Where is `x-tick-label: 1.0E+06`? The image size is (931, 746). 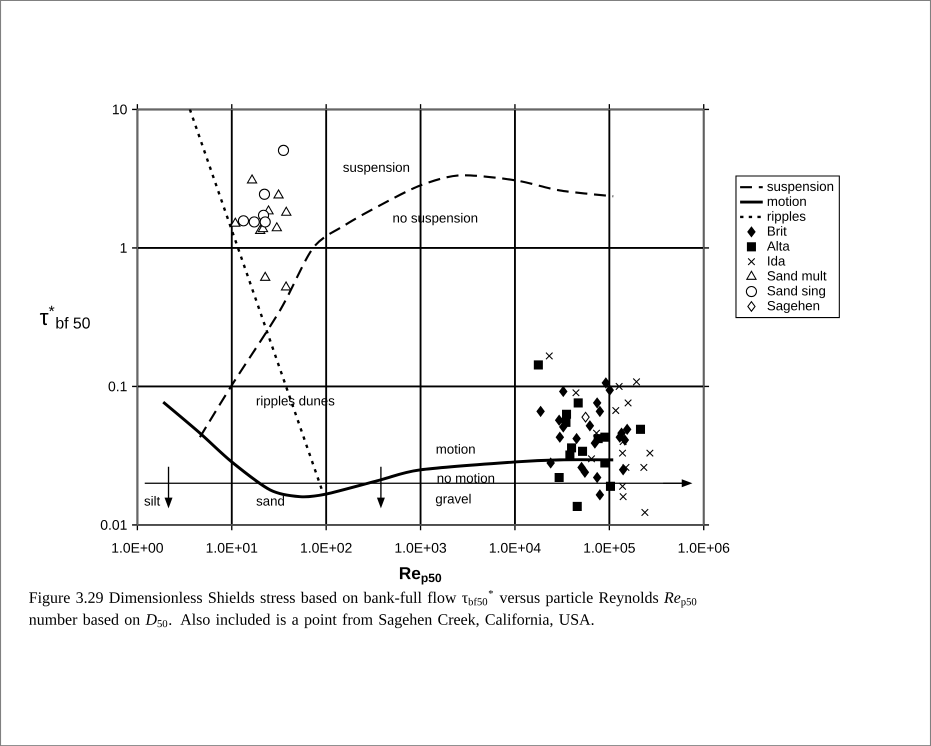
x-tick-label: 1.0E+06 is located at coordinates (704, 547).